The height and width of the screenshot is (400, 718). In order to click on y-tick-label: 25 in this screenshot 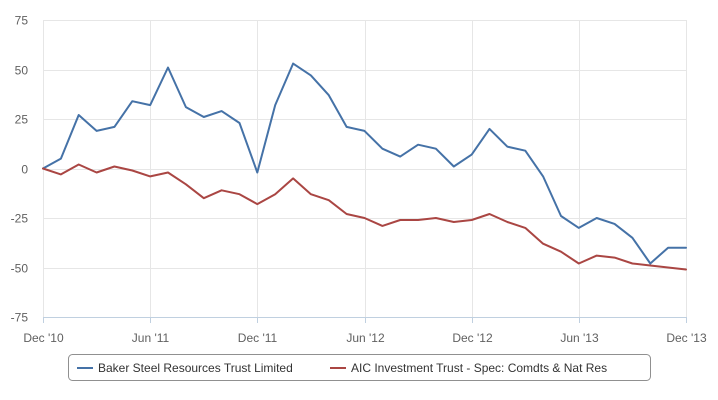, I will do `click(22, 120)`.